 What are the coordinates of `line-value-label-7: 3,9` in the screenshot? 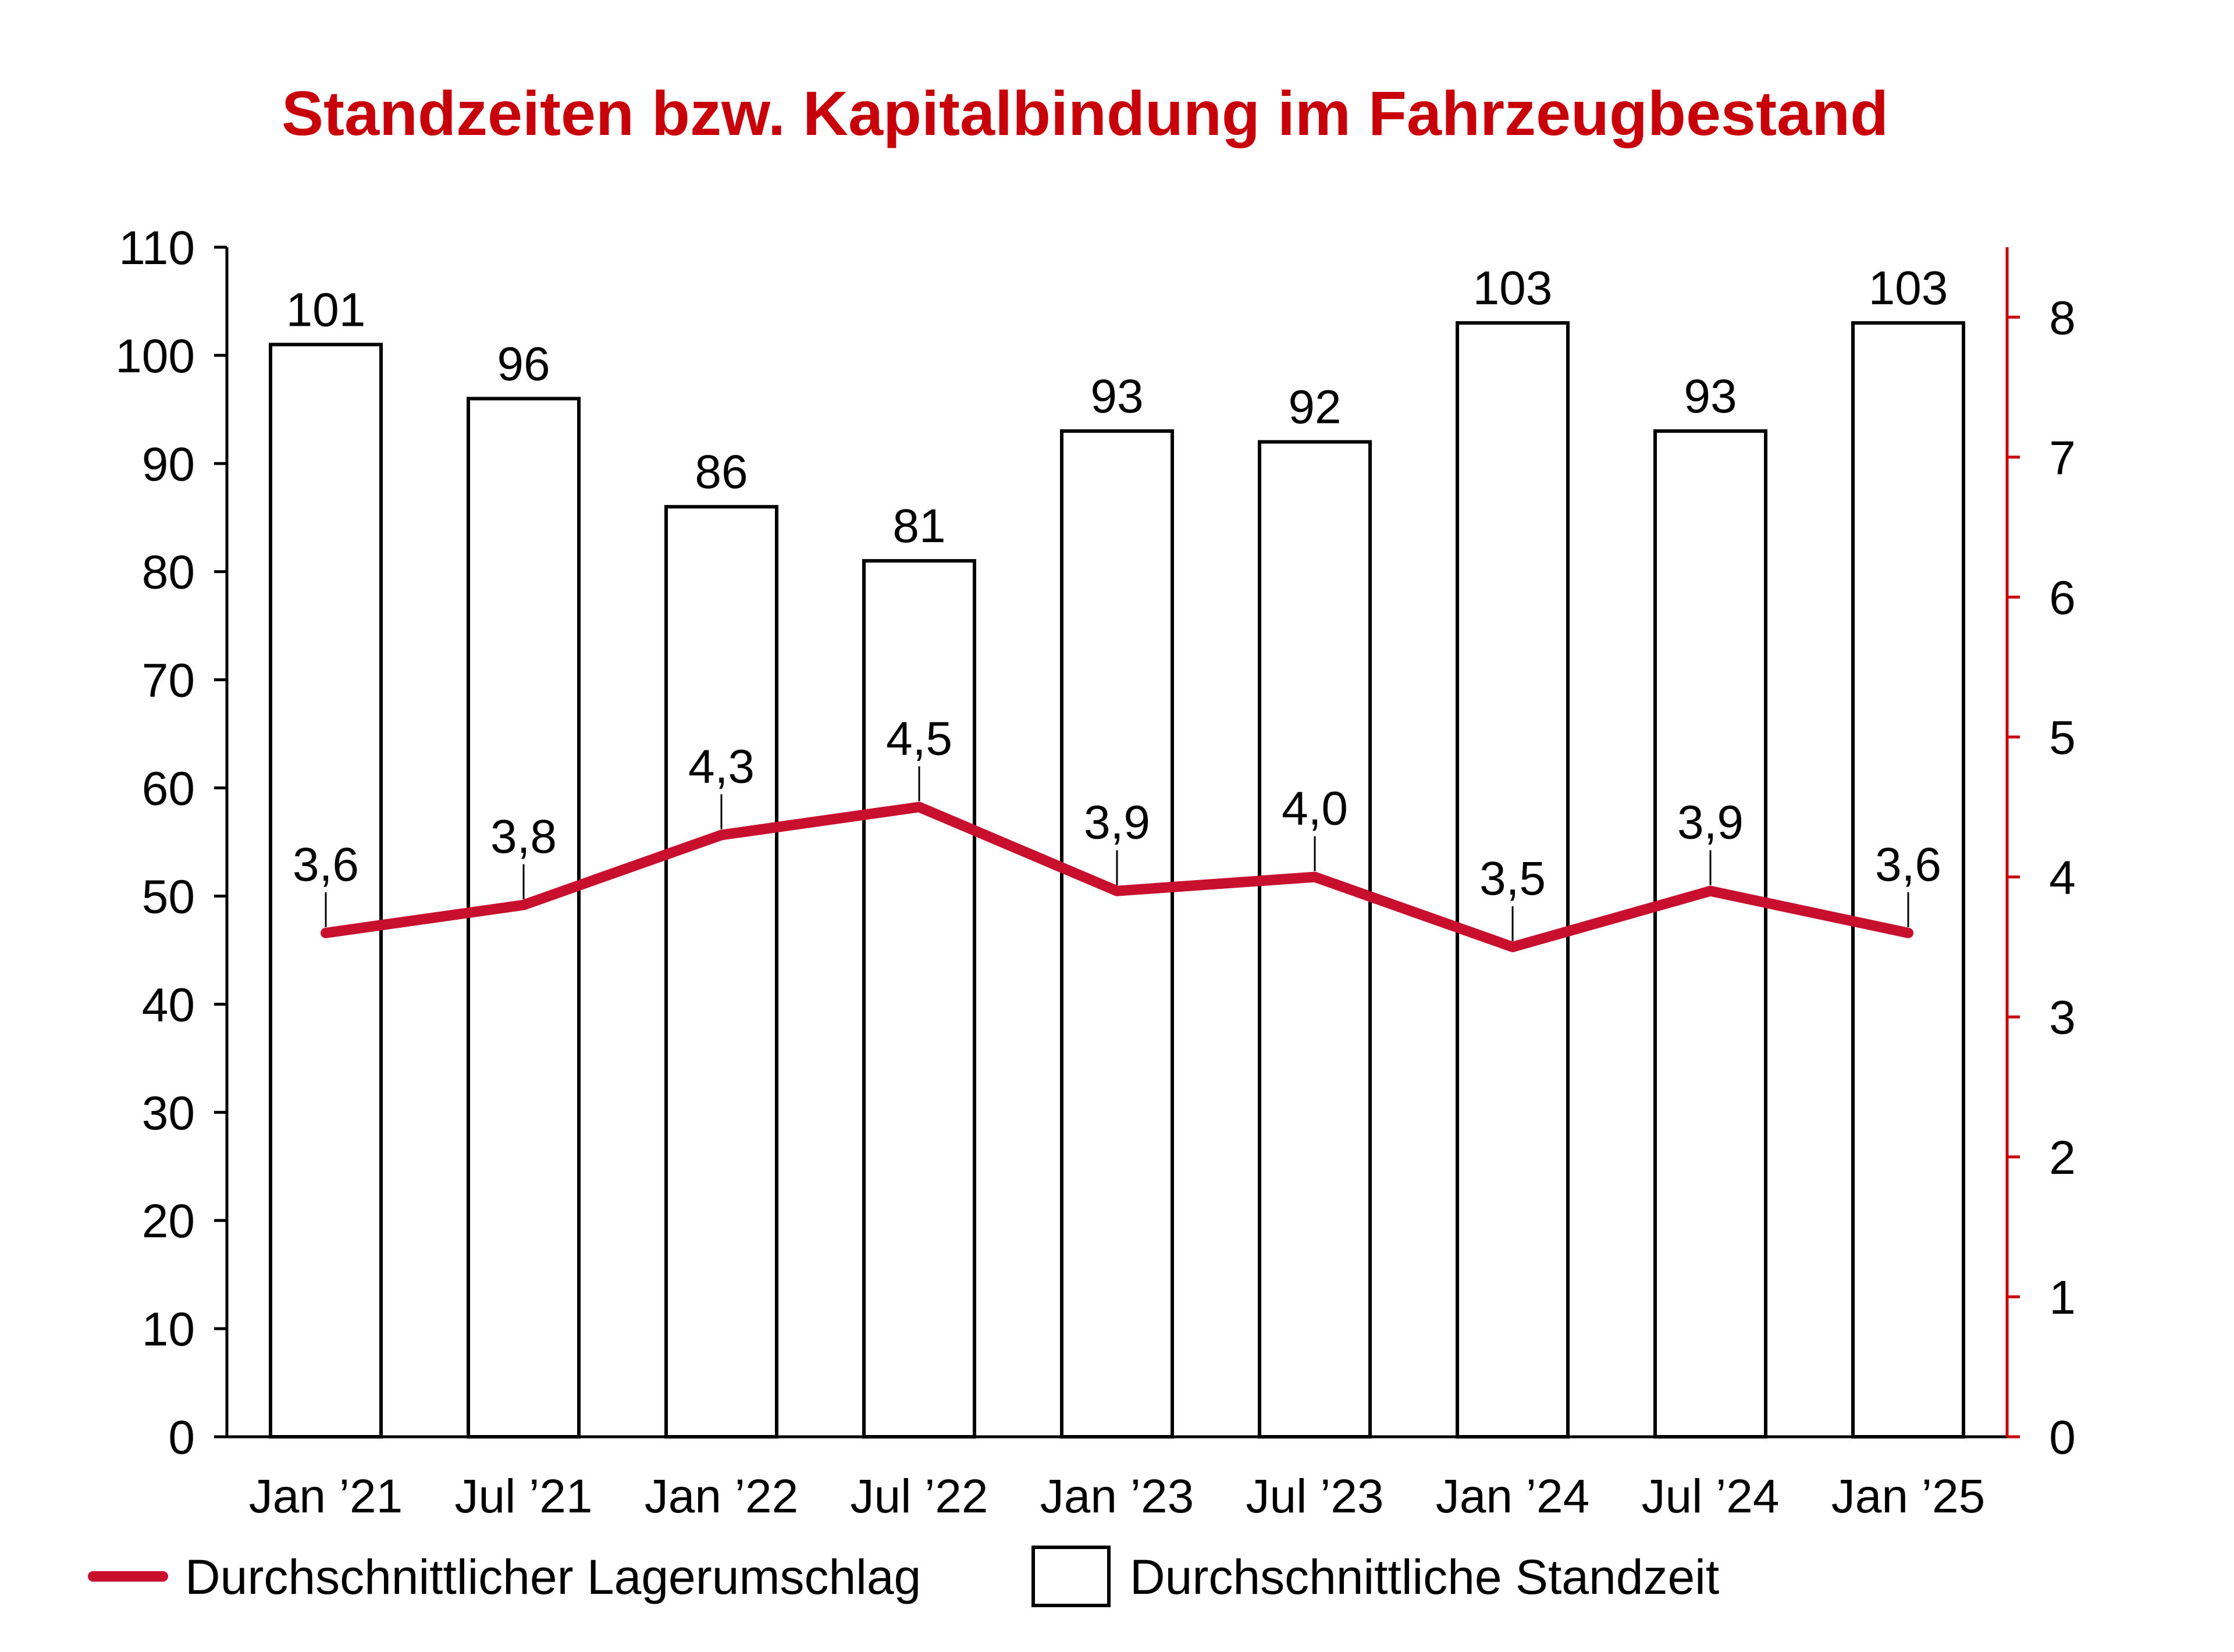 It's located at (1710, 822).